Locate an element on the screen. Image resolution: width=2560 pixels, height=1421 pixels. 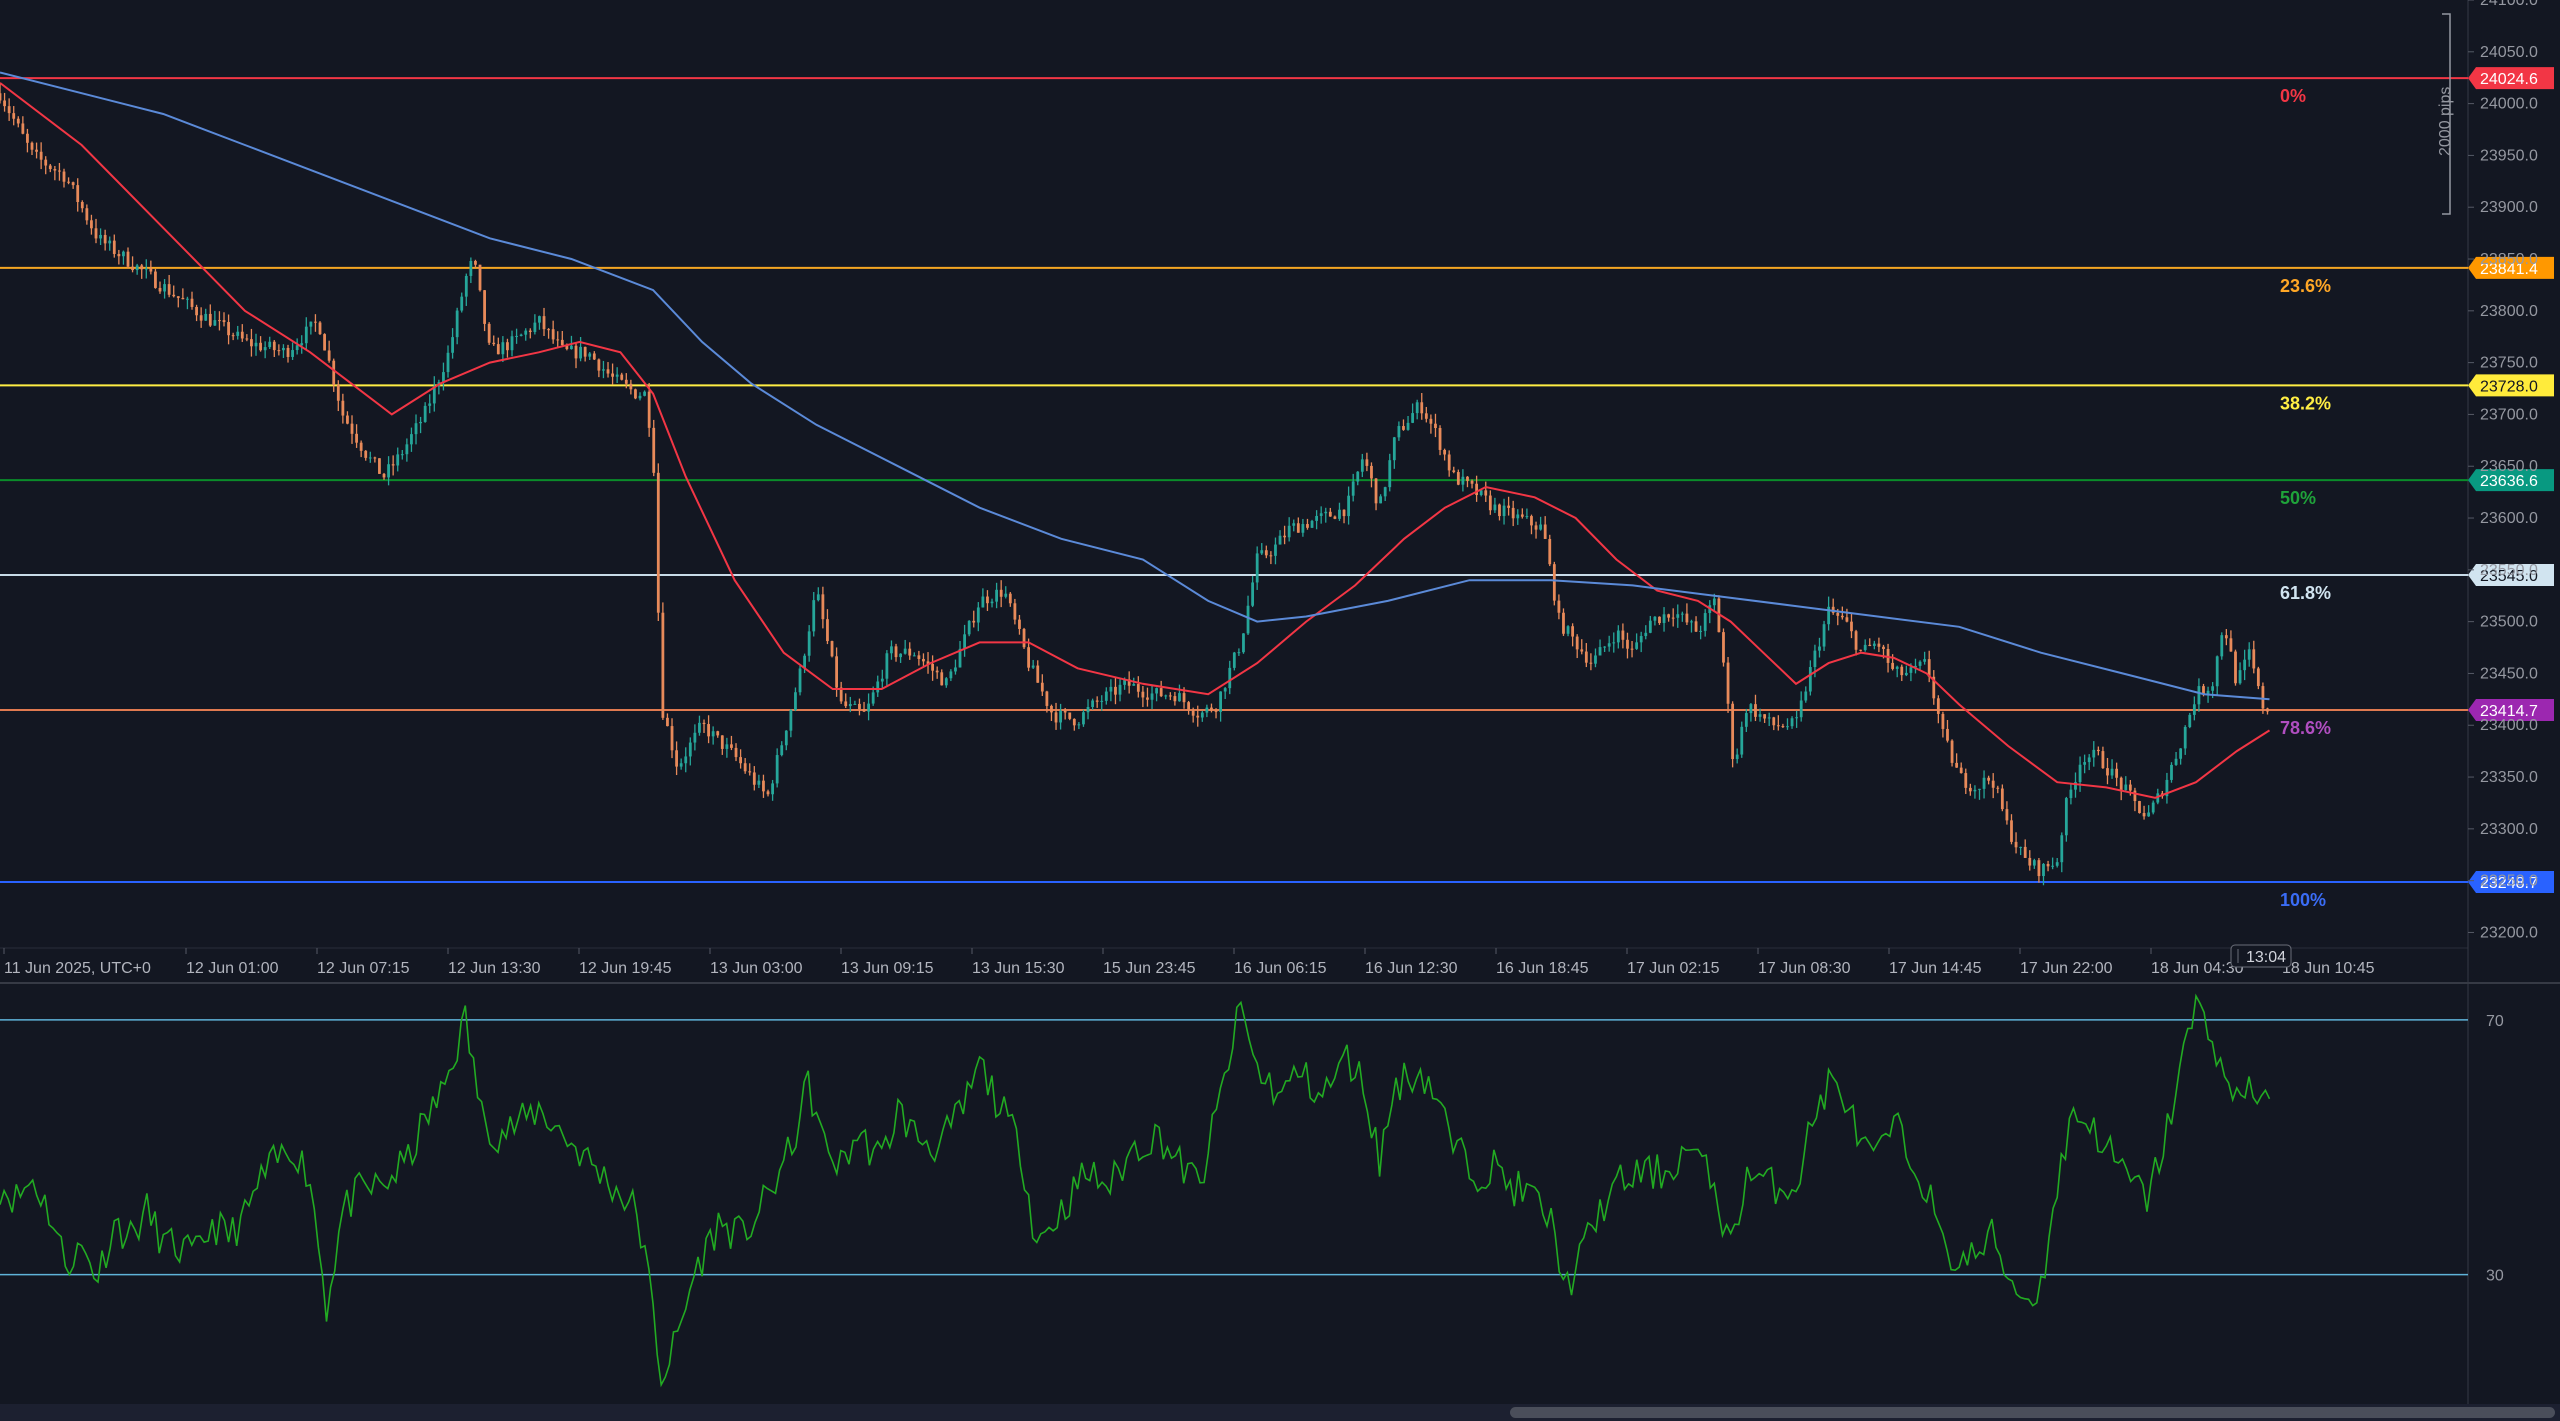
crosshair-time-marker: 13:04 is located at coordinates (2261, 956).